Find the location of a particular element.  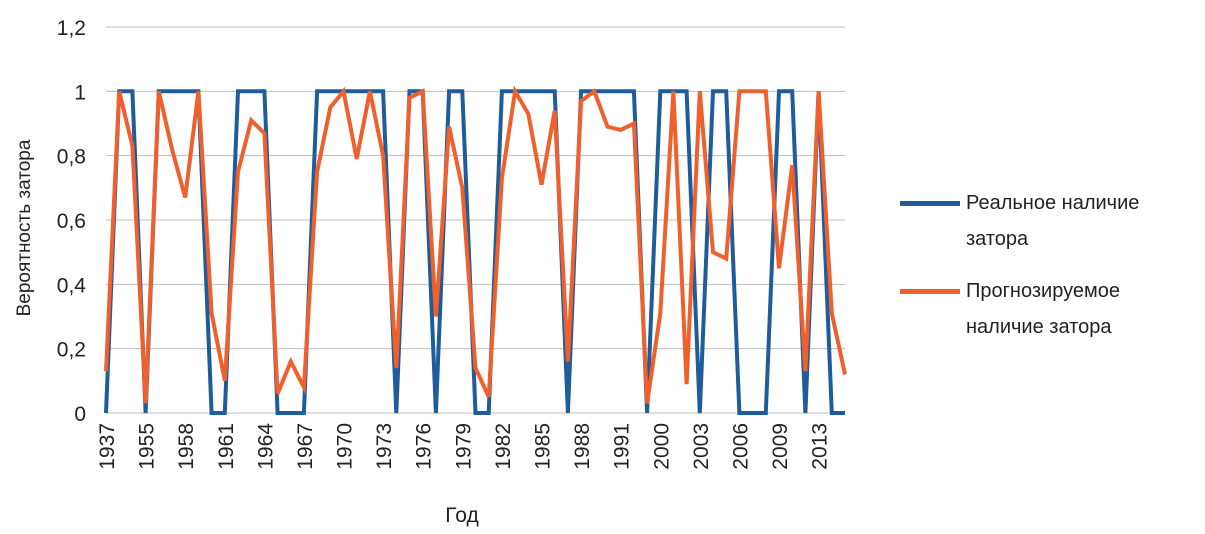

x-tick-label: 1976 is located at coordinates (424, 446).